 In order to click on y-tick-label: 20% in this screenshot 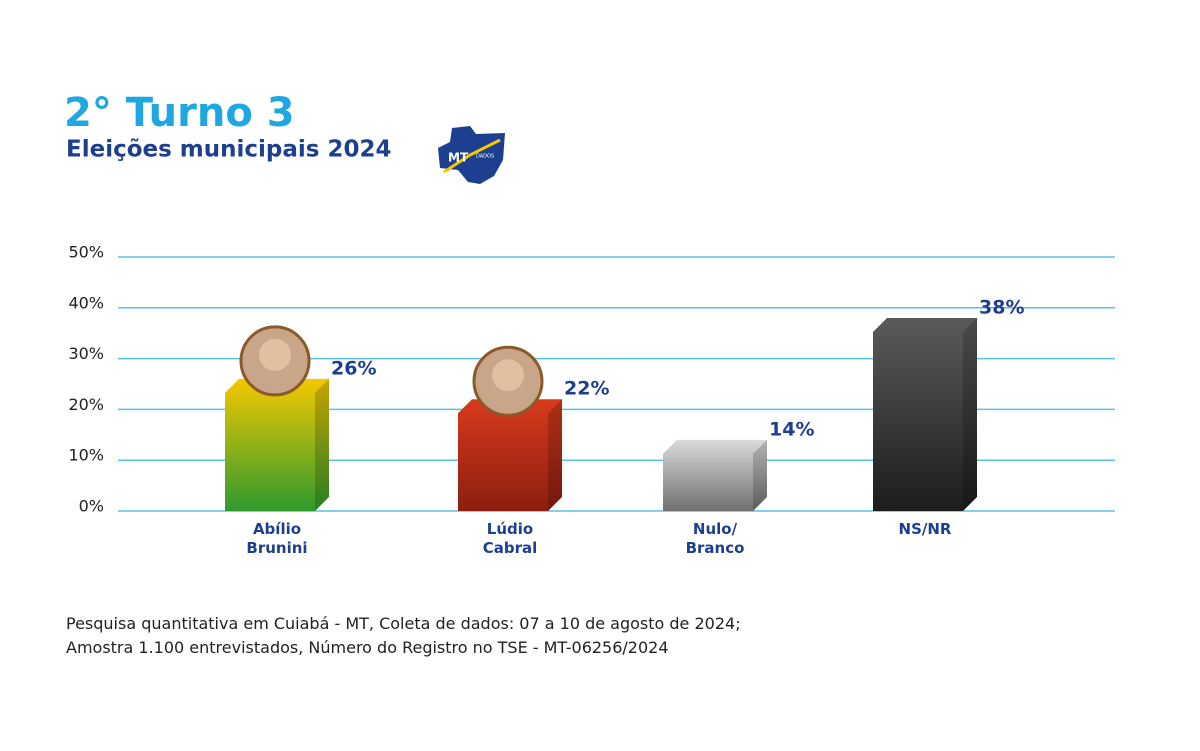, I will do `click(86, 404)`.